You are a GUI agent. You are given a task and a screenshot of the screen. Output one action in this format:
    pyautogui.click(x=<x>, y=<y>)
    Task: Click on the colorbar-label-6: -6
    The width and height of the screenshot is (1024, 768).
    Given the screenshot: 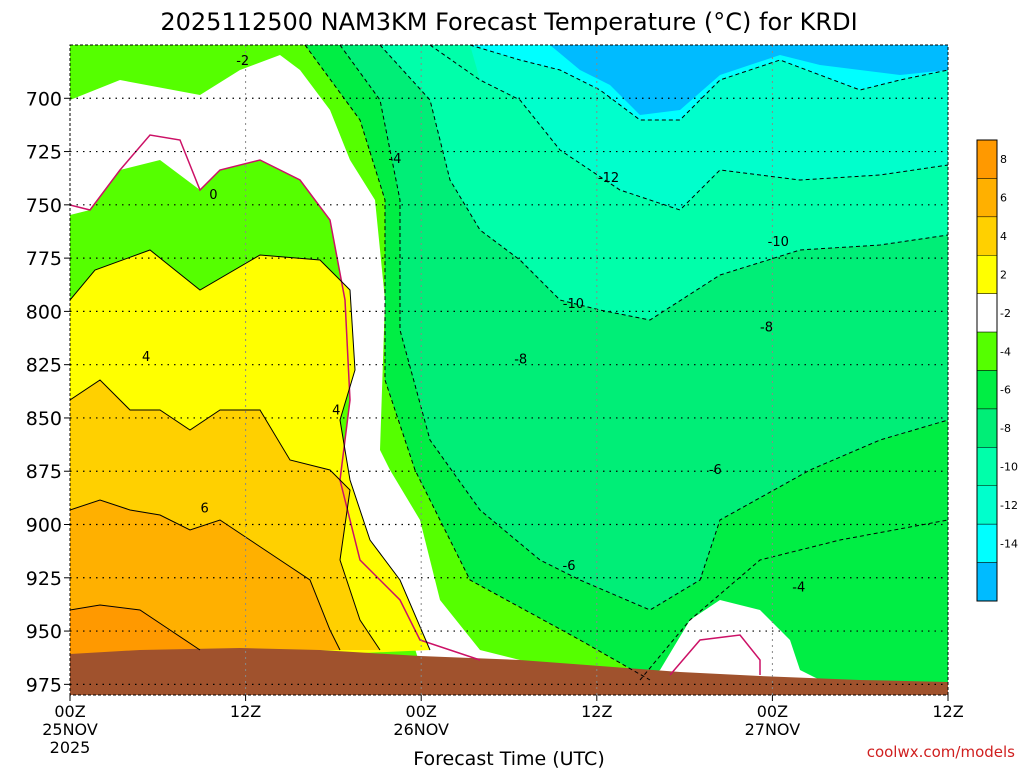 What is the action you would take?
    pyautogui.click(x=1005, y=390)
    